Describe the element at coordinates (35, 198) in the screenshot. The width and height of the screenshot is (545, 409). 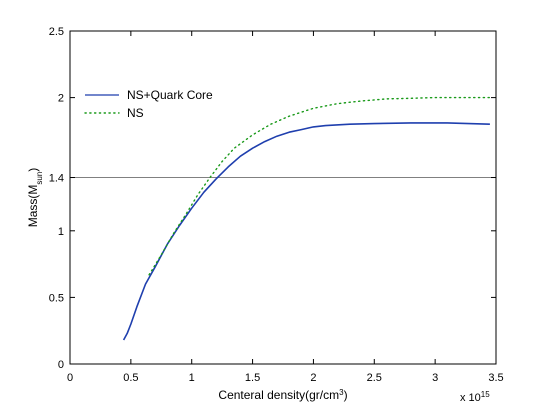
I see `y-axis-label: Mass(Msun)` at that location.